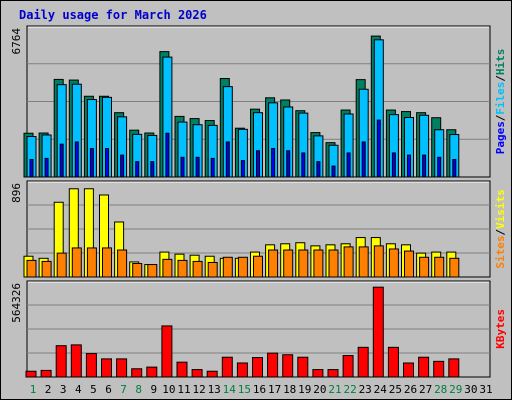 The image size is (512, 400). I want to click on legend-pages: Pages, so click(500, 137).